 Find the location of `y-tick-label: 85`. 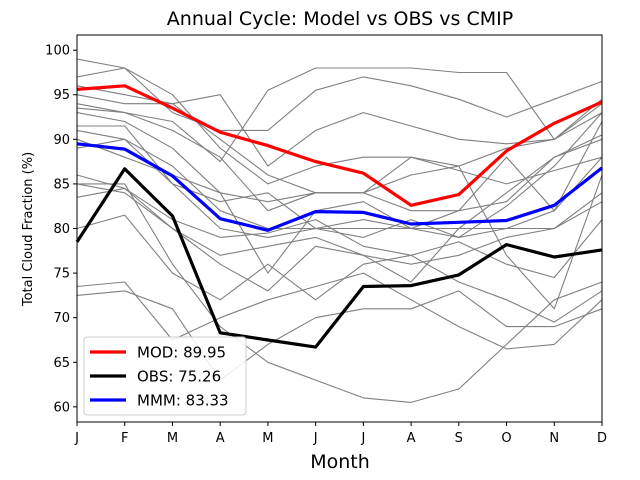

y-tick-label: 85 is located at coordinates (61, 184).